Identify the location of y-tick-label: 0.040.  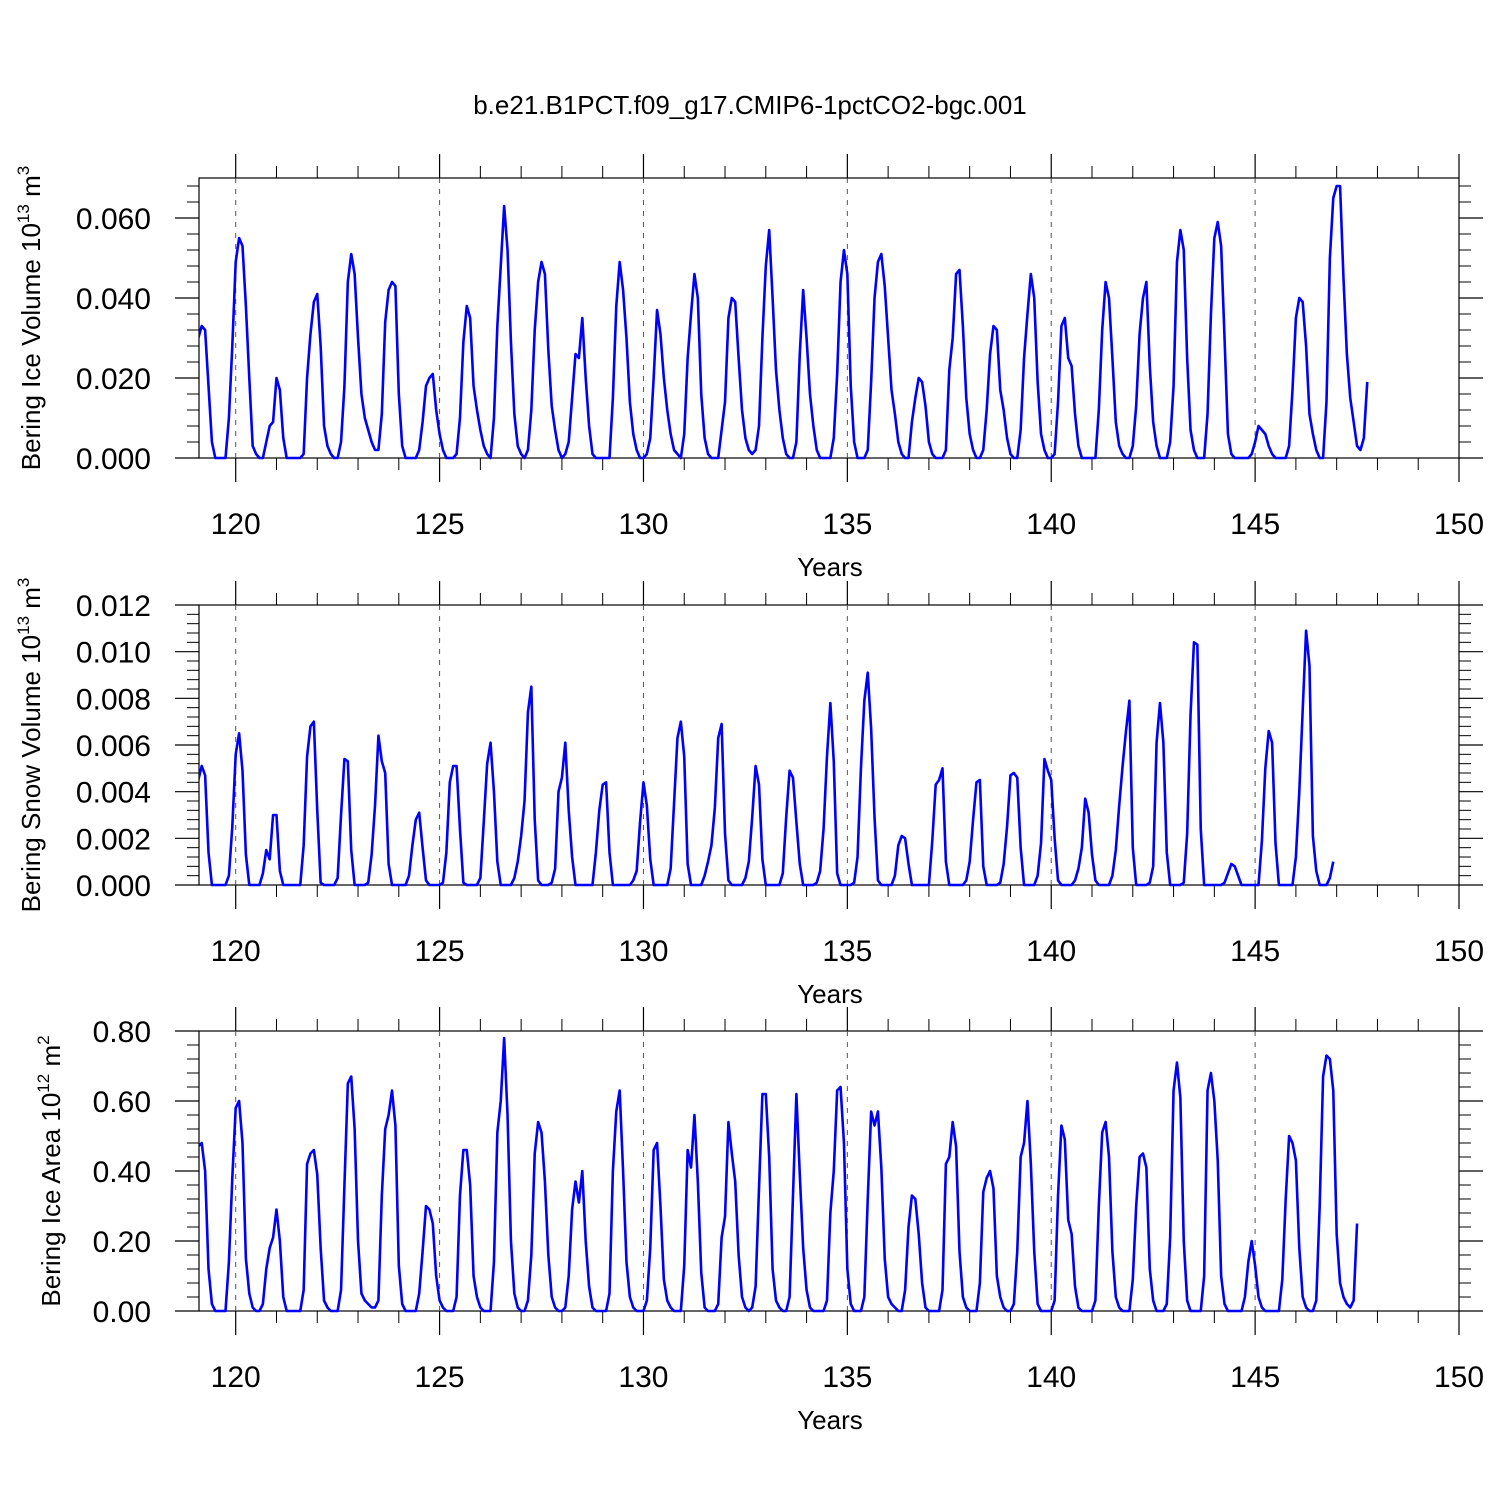
(113, 299).